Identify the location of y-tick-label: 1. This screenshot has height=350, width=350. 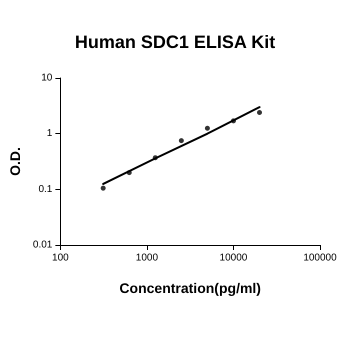
(49, 134).